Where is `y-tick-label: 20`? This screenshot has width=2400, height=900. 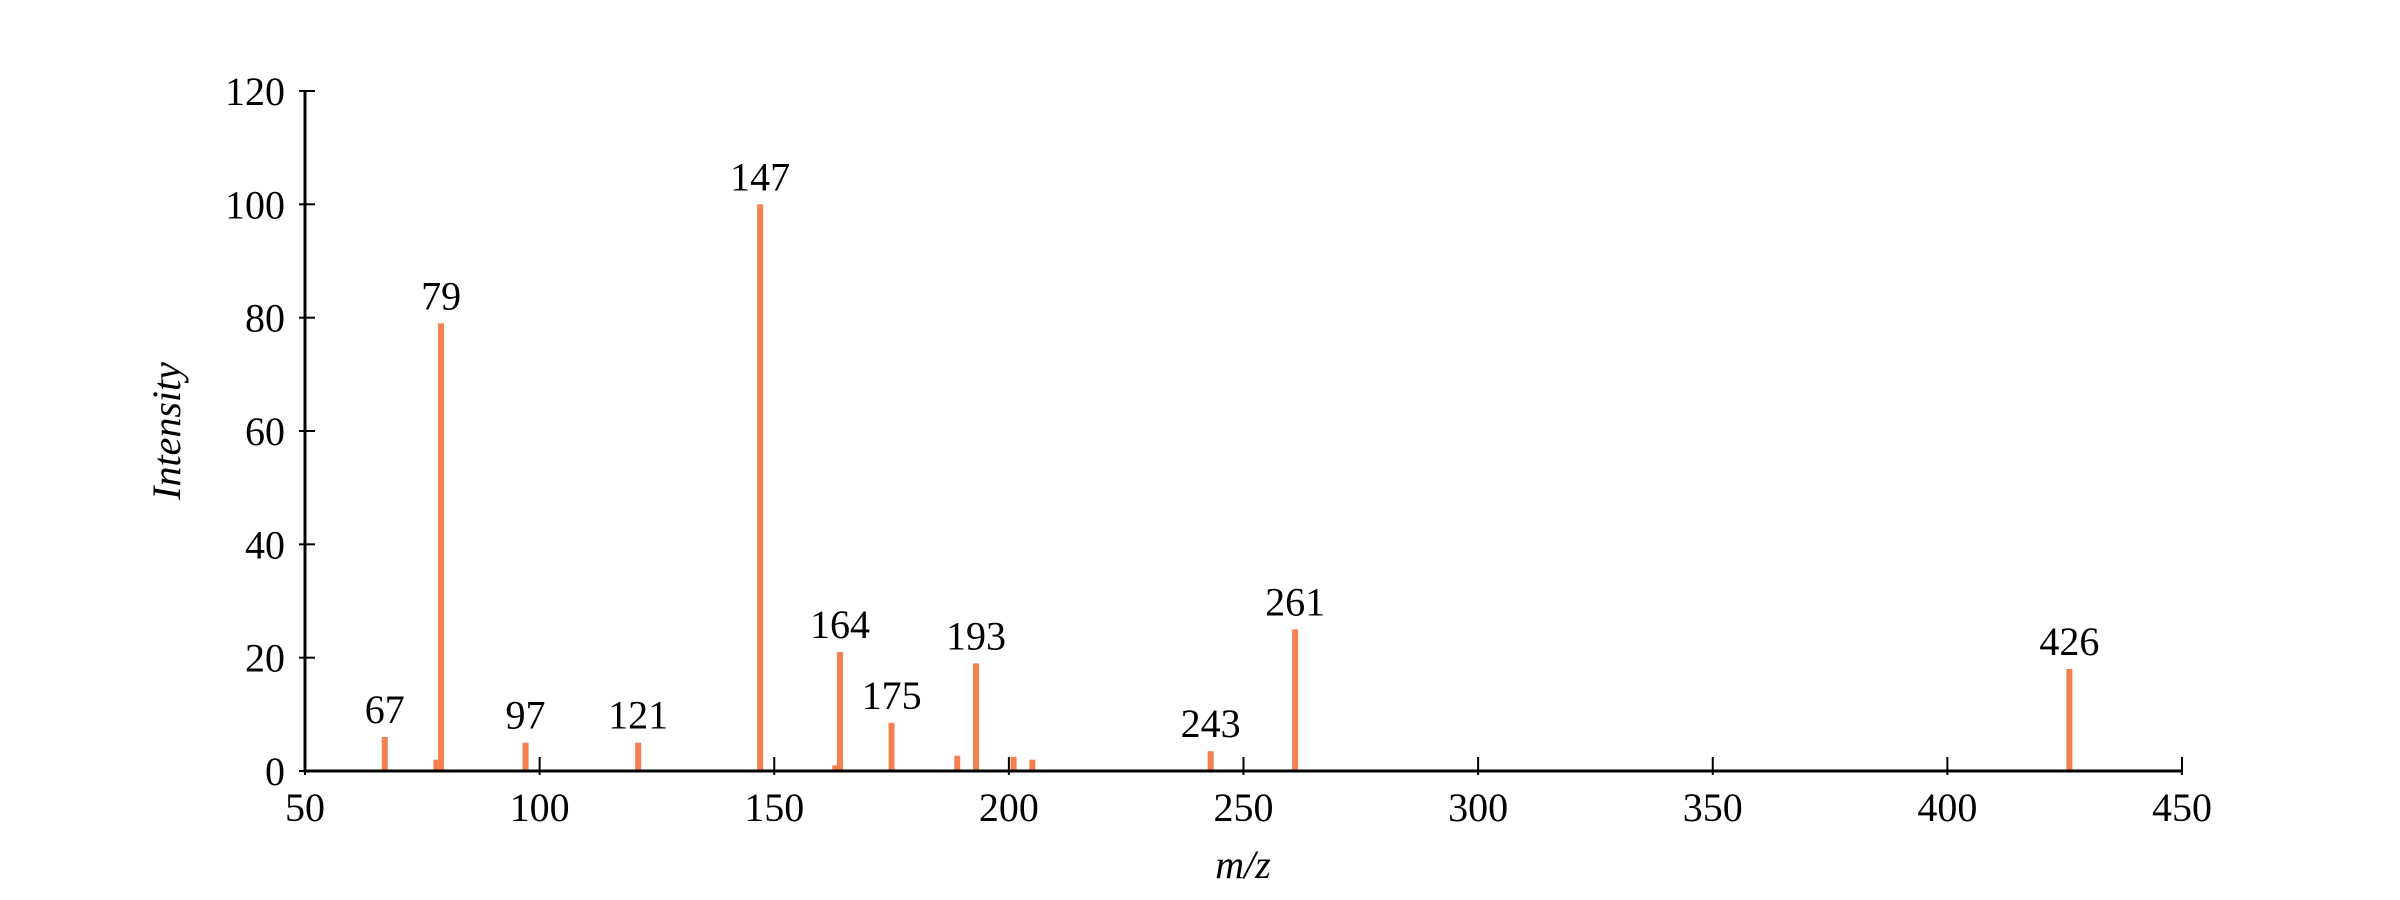 y-tick-label: 20 is located at coordinates (265, 658).